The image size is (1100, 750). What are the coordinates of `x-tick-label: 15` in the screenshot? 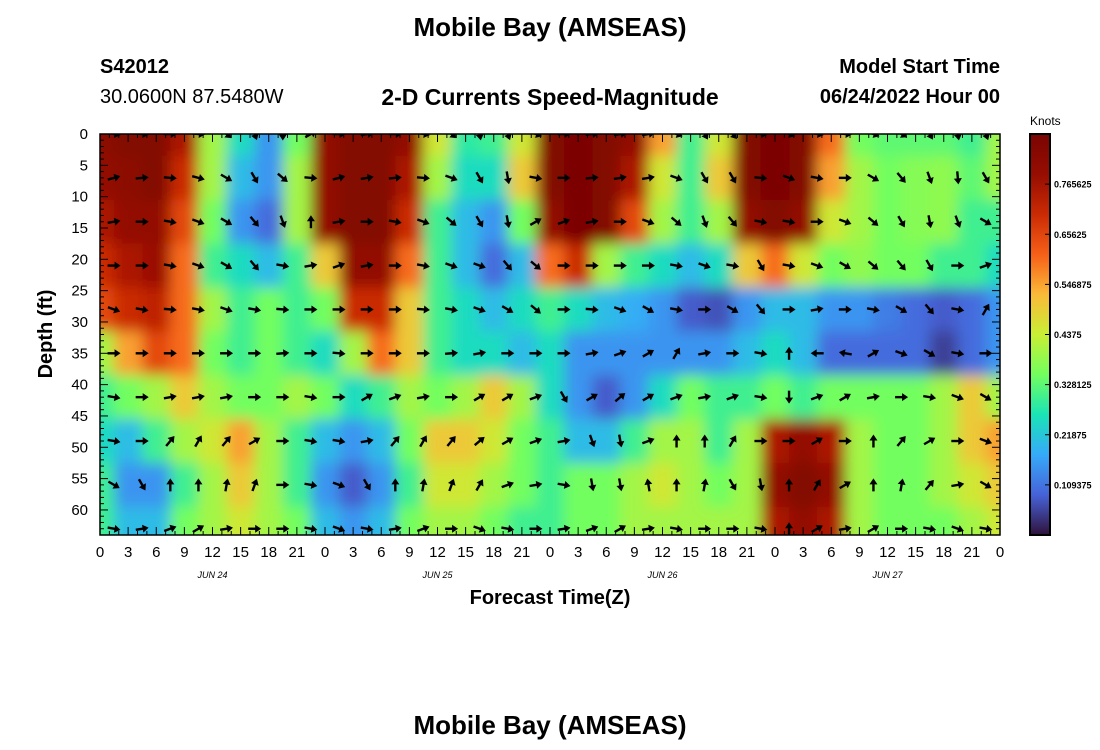 It's located at (690, 552).